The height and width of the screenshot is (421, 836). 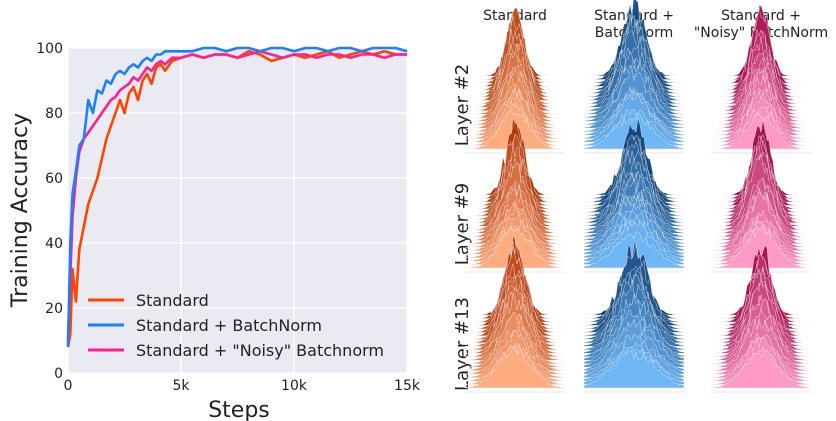 I want to click on y-tick-label: 0, so click(x=58, y=374).